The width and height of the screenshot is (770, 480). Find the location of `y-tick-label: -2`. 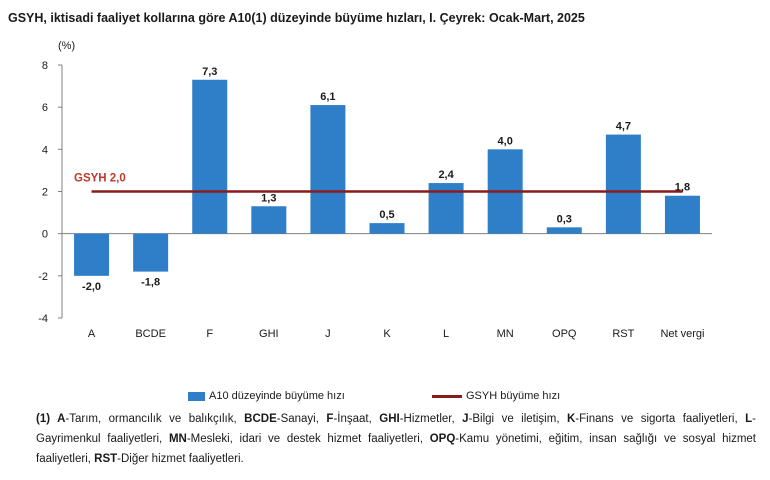

y-tick-label: -2 is located at coordinates (43, 277).